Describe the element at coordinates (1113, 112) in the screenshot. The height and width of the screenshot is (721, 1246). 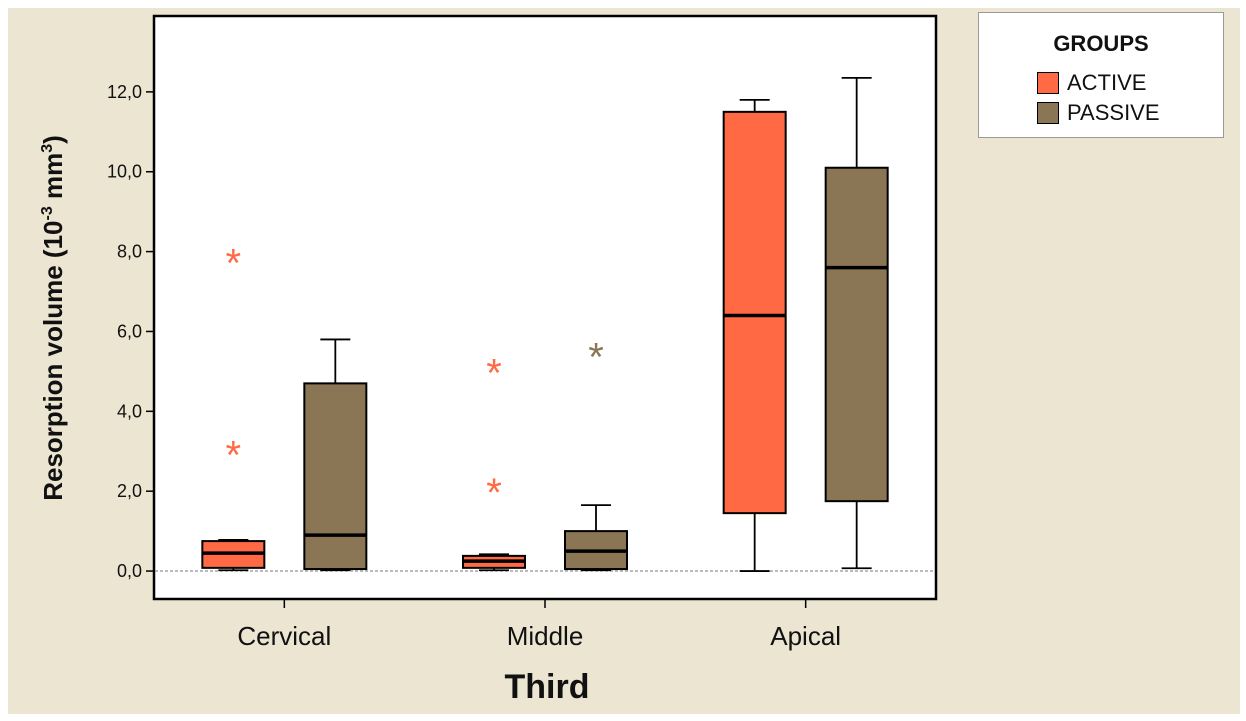
I see `legend-label-passive: PASSIVE` at that location.